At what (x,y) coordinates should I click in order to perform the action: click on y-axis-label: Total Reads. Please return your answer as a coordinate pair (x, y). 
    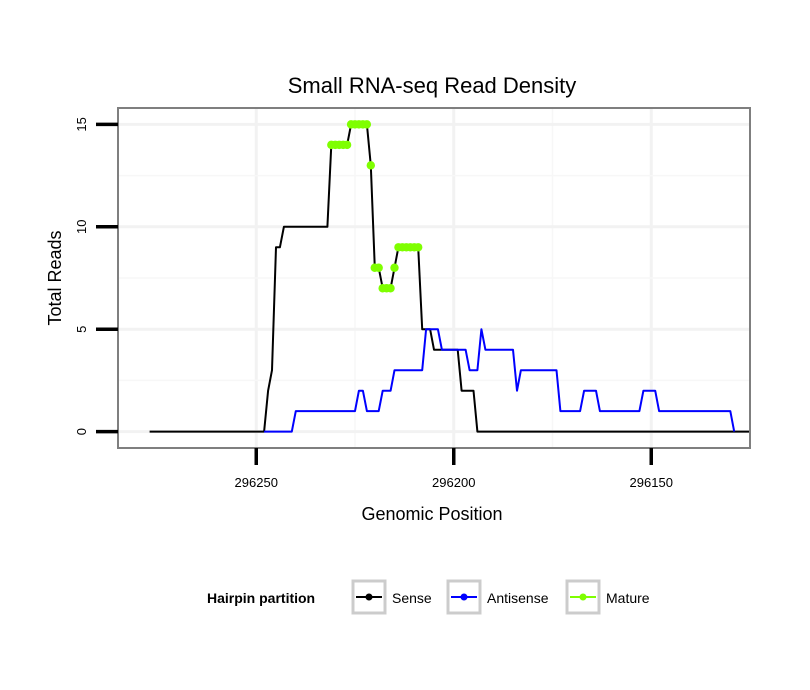
    Looking at the image, I should click on (55, 277).